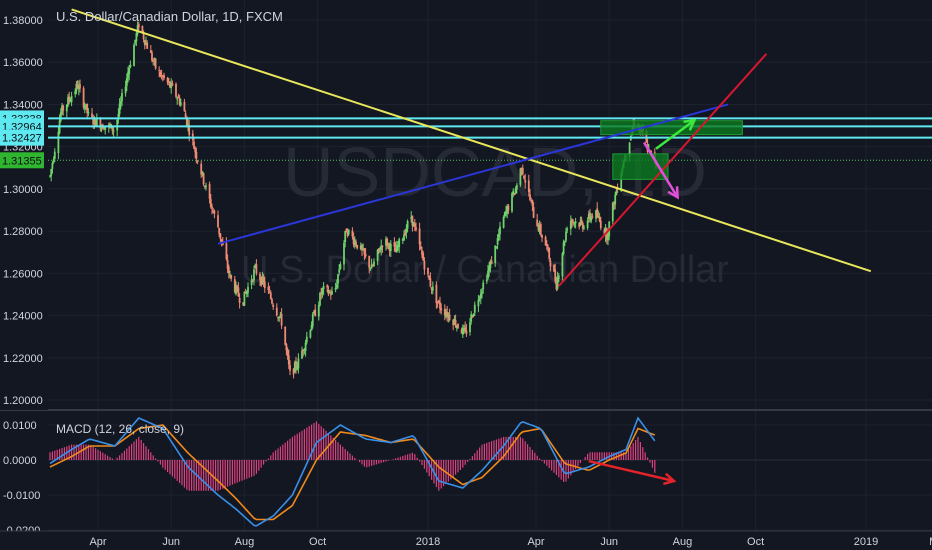  What do you see at coordinates (23, 105) in the screenshot?
I see `price-tick-label: 1.34000` at bounding box center [23, 105].